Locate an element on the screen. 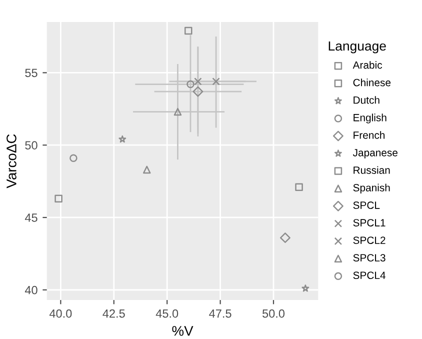 The height and width of the screenshot is (339, 422). legend-label: SPCL2 is located at coordinates (369, 240).